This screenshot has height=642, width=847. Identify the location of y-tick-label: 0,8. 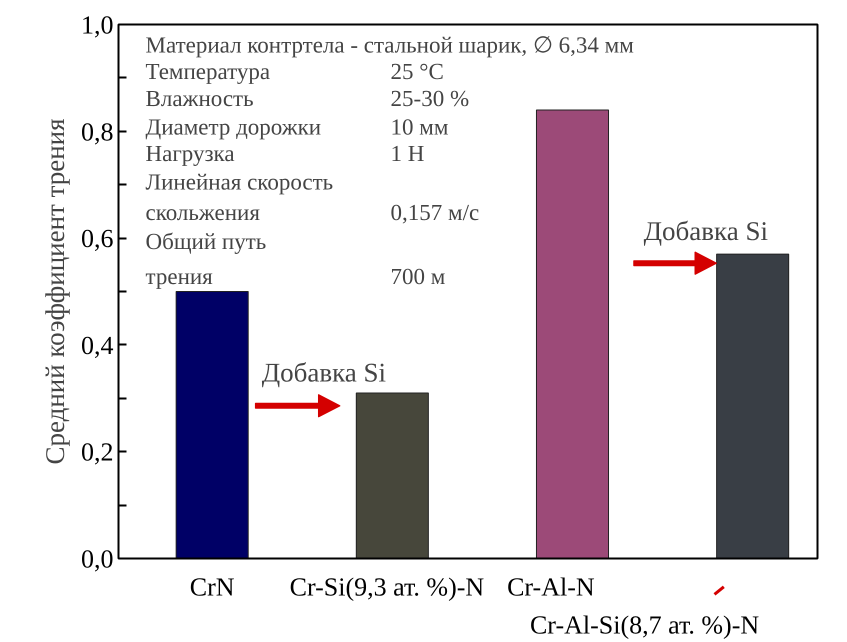
(97, 131).